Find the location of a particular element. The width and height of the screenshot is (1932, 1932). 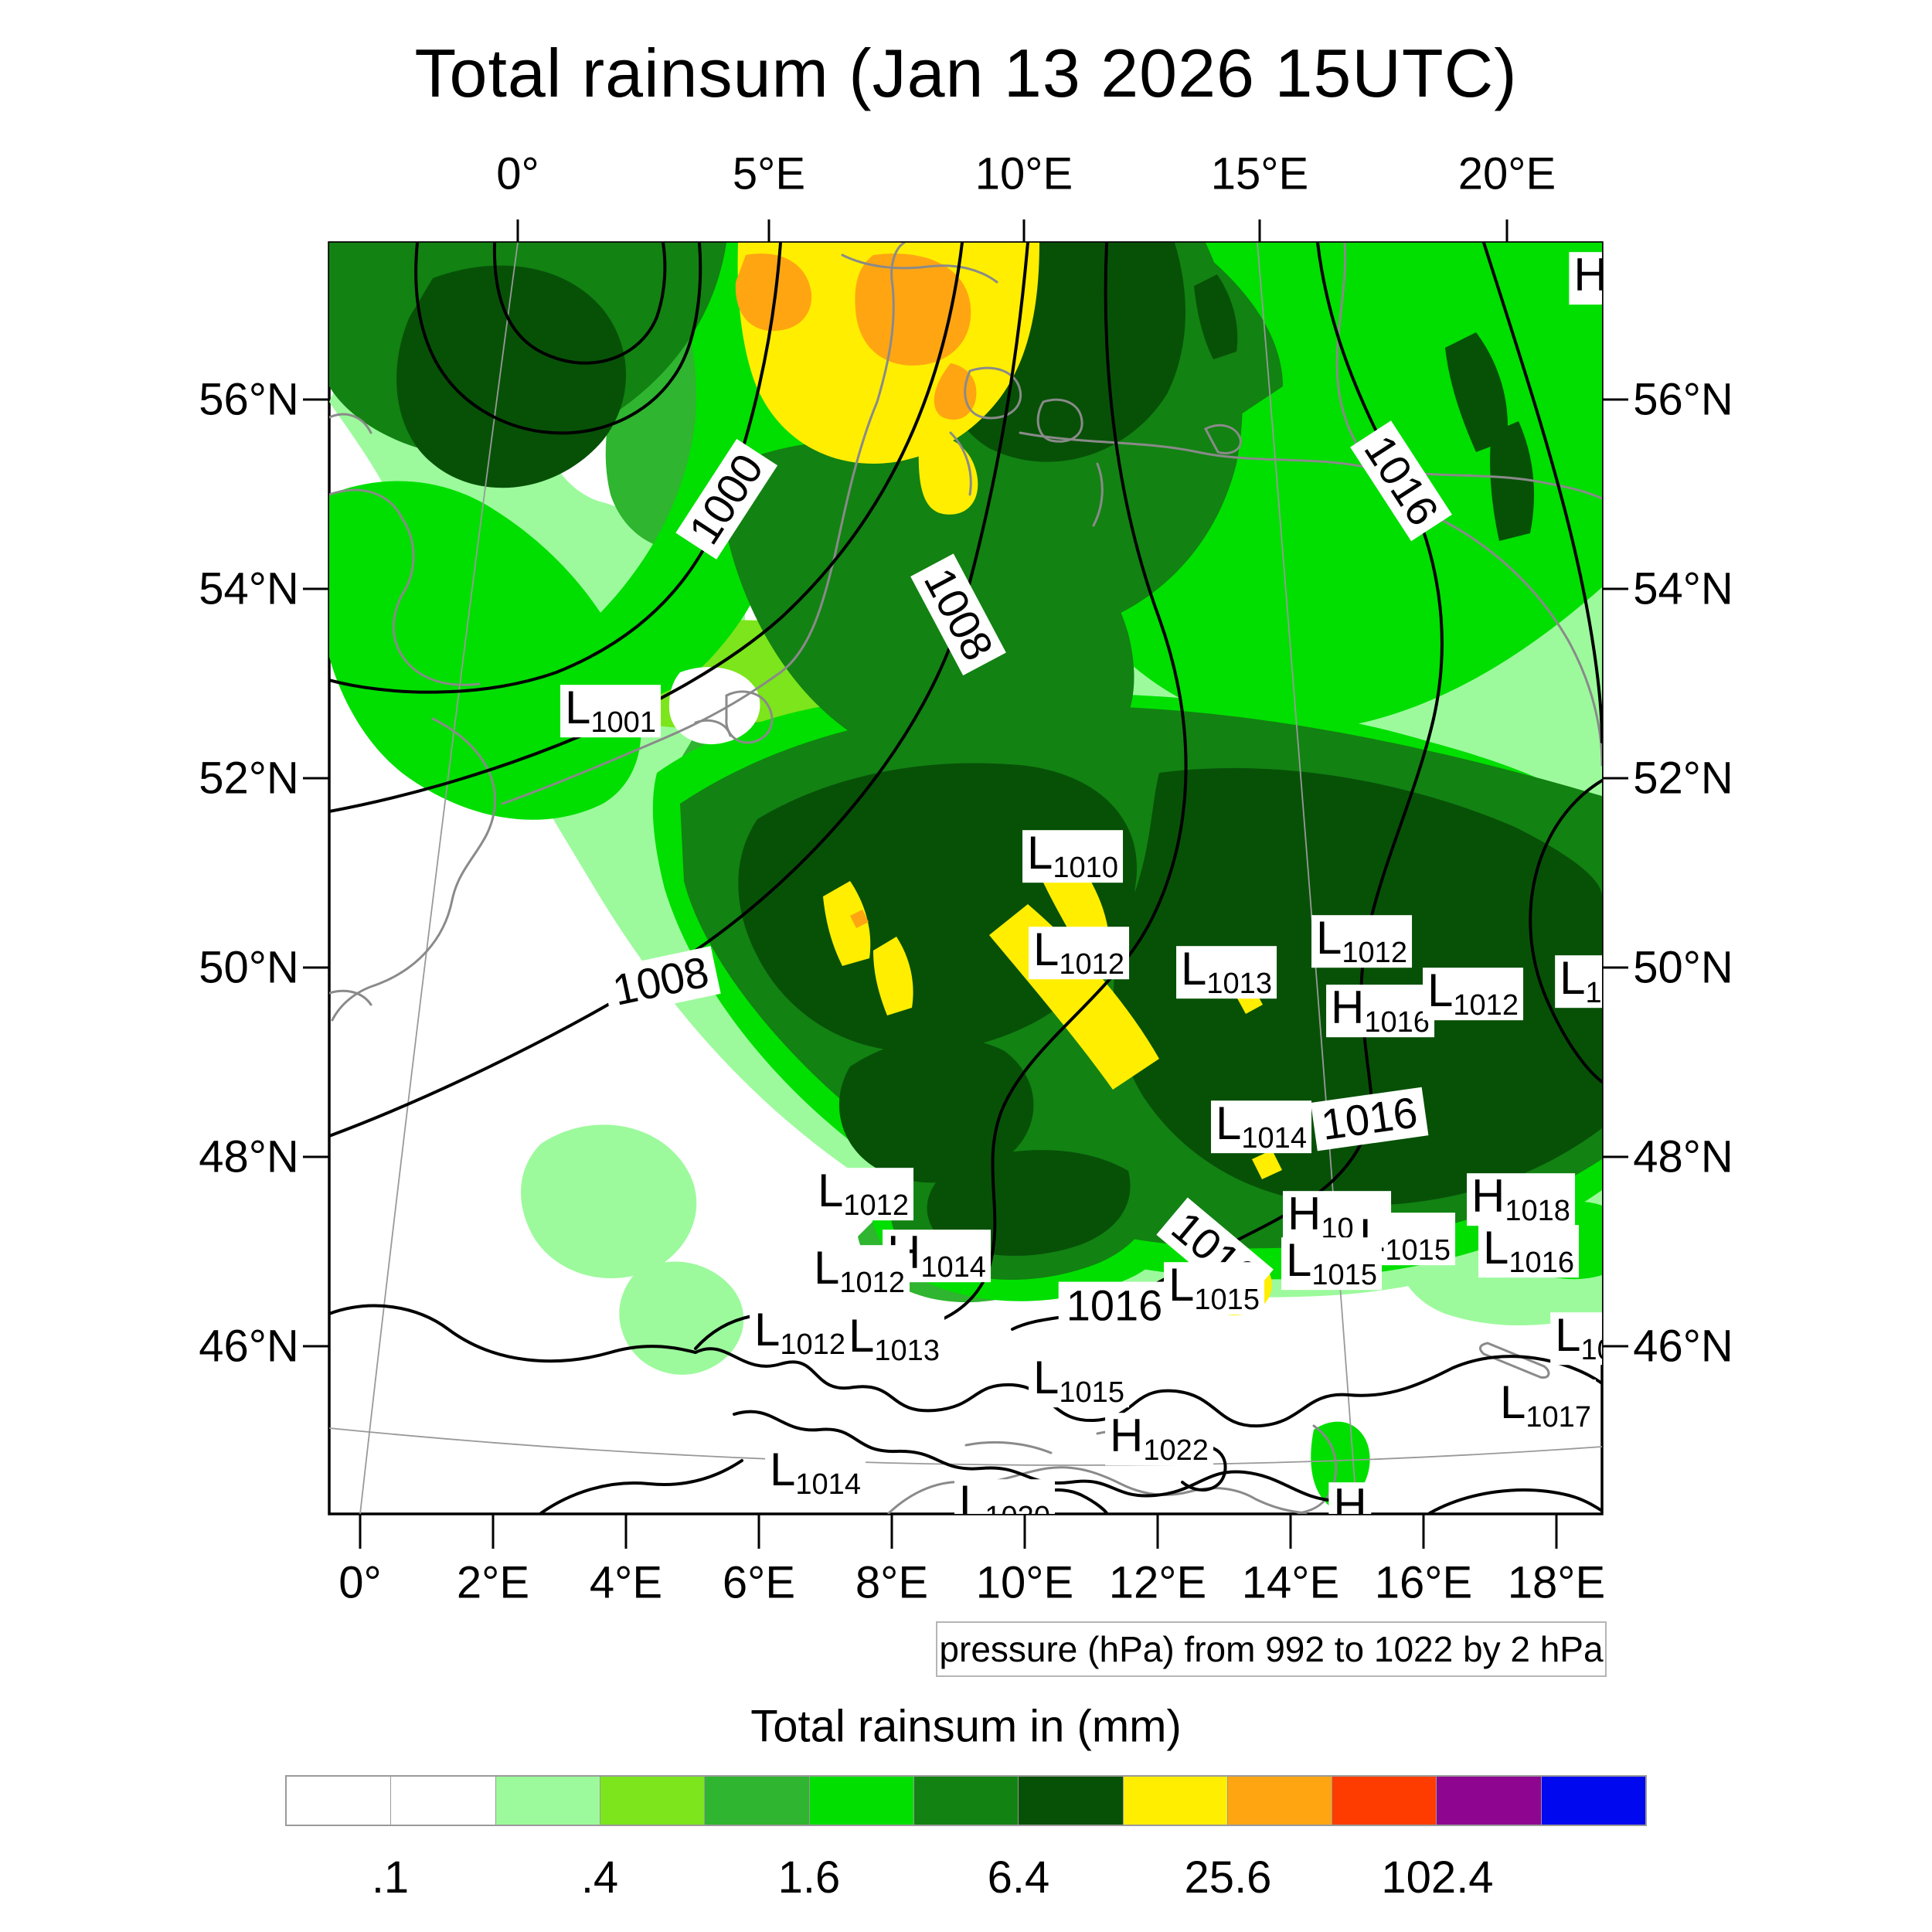

top-axis-label: 5°E is located at coordinates (769, 174).